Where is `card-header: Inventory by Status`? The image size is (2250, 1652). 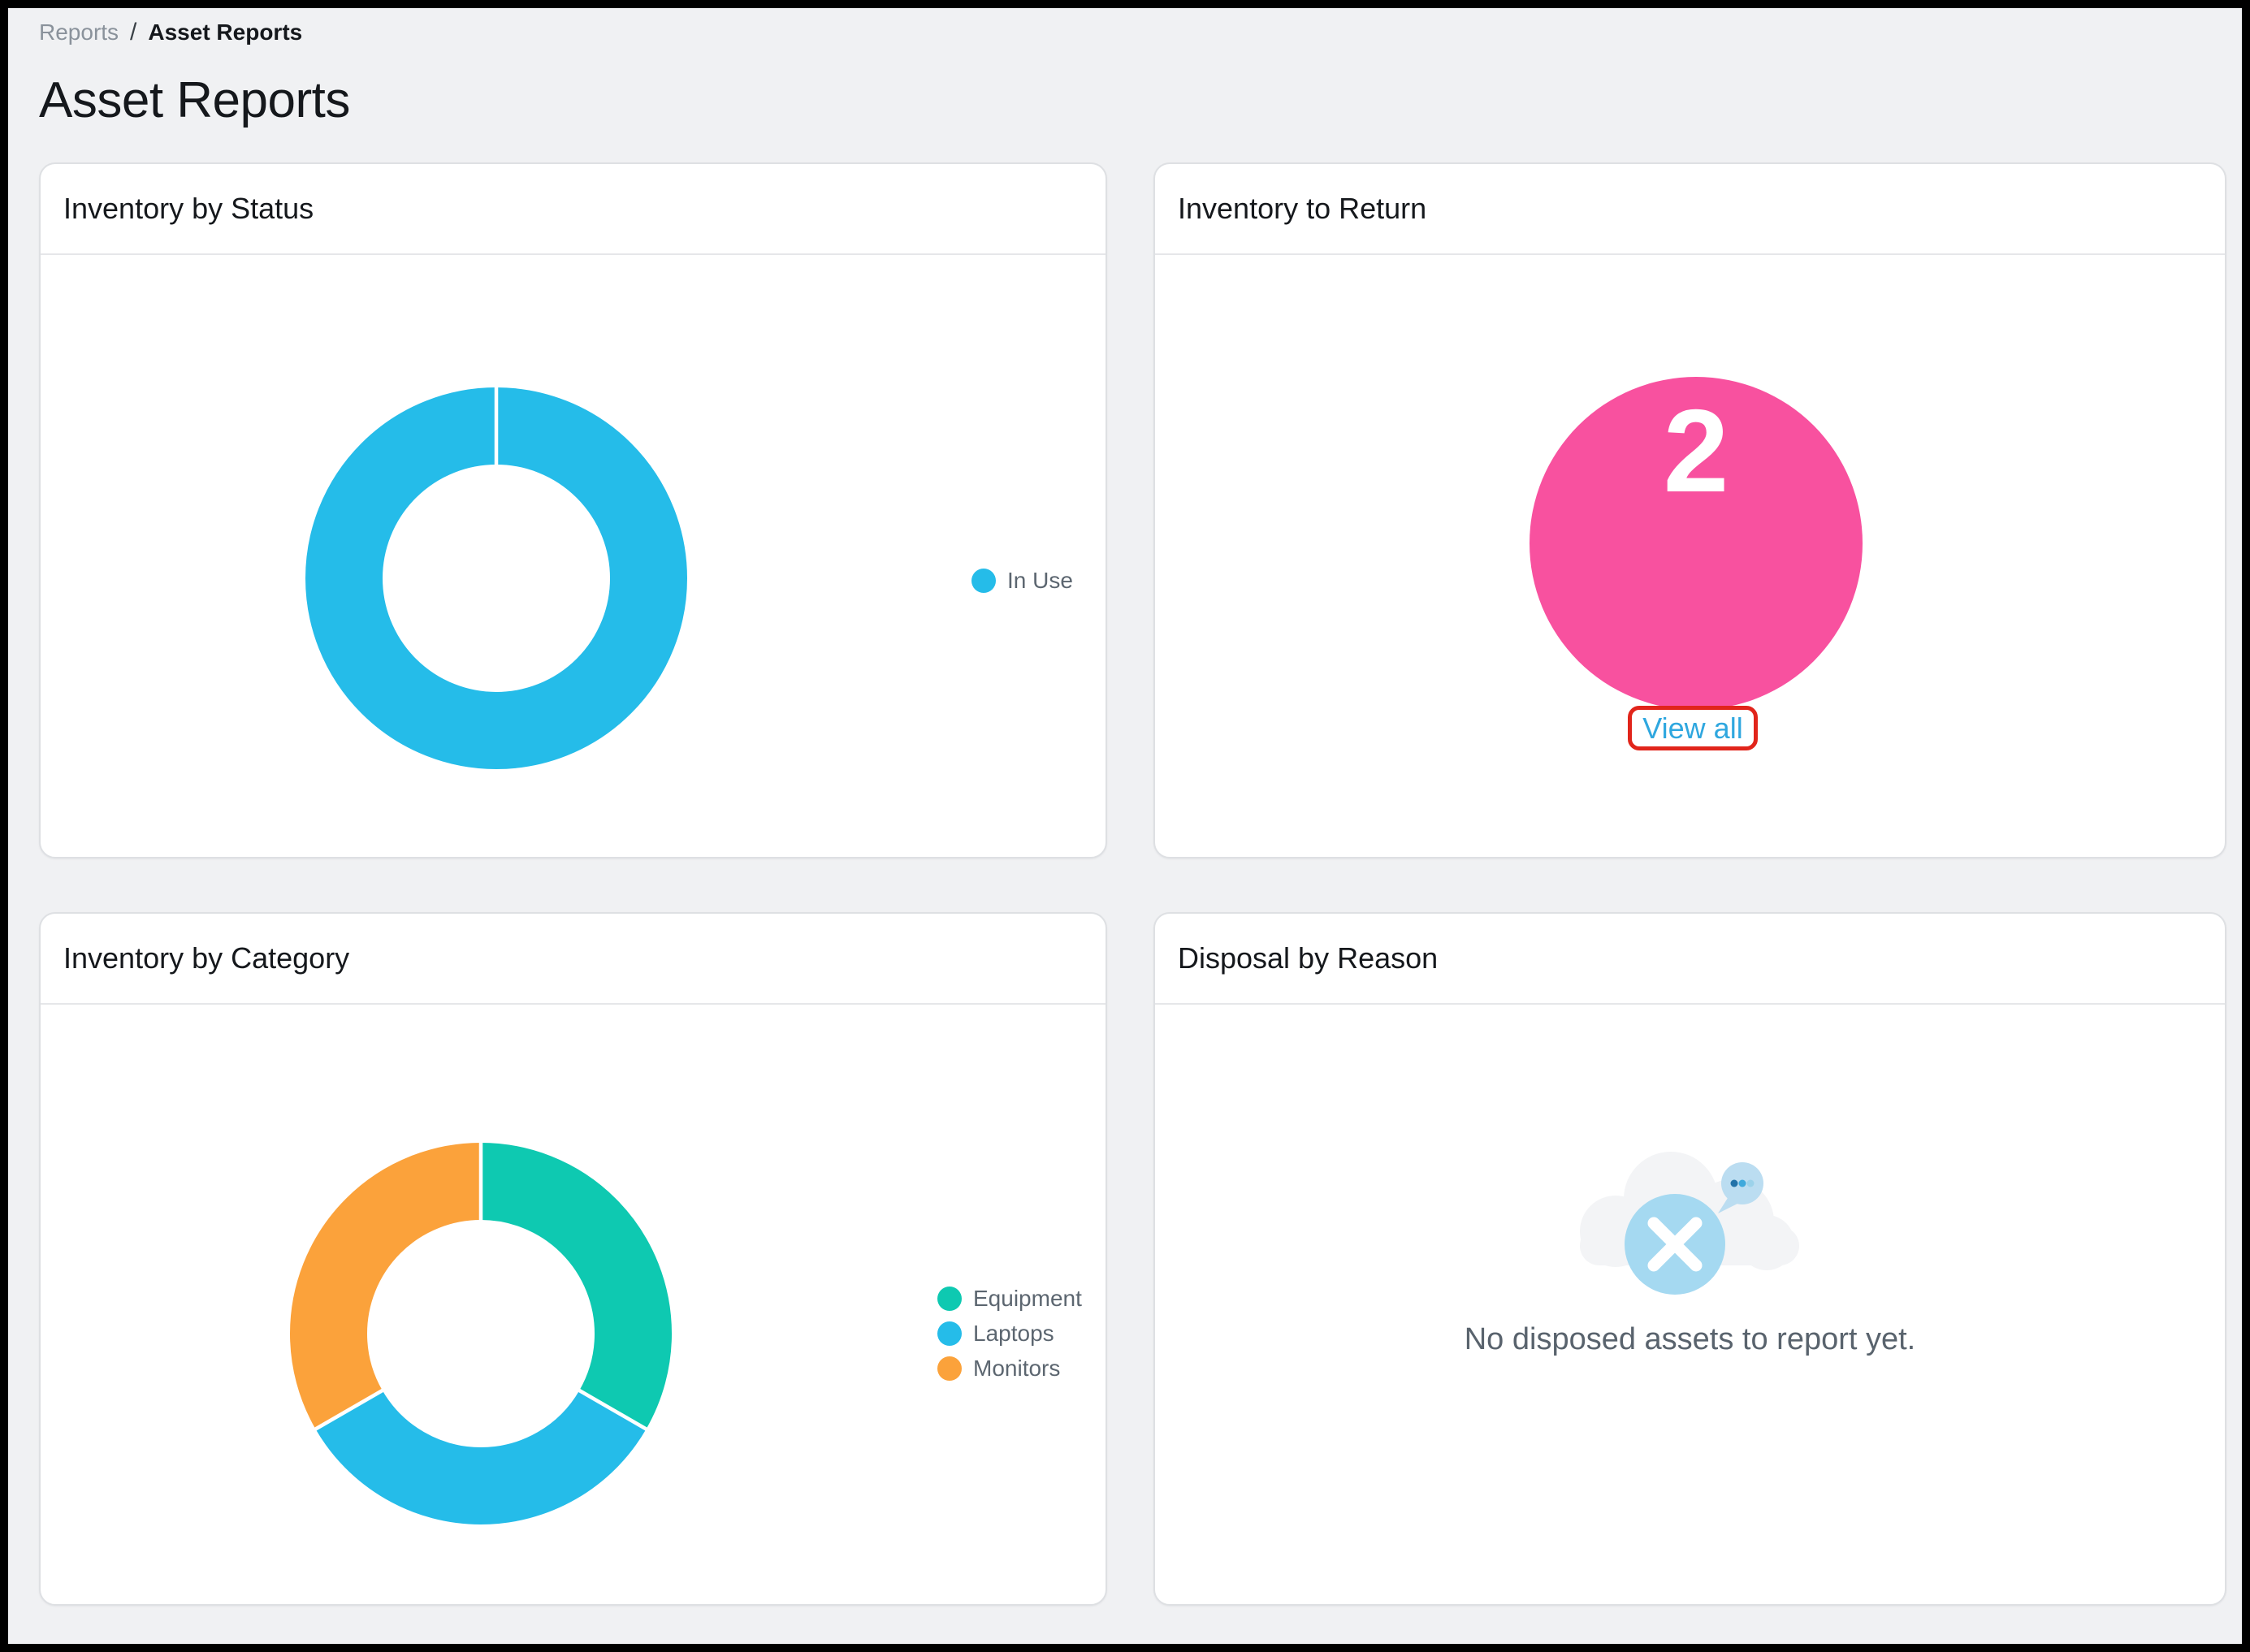 card-header: Inventory by Status is located at coordinates (573, 210).